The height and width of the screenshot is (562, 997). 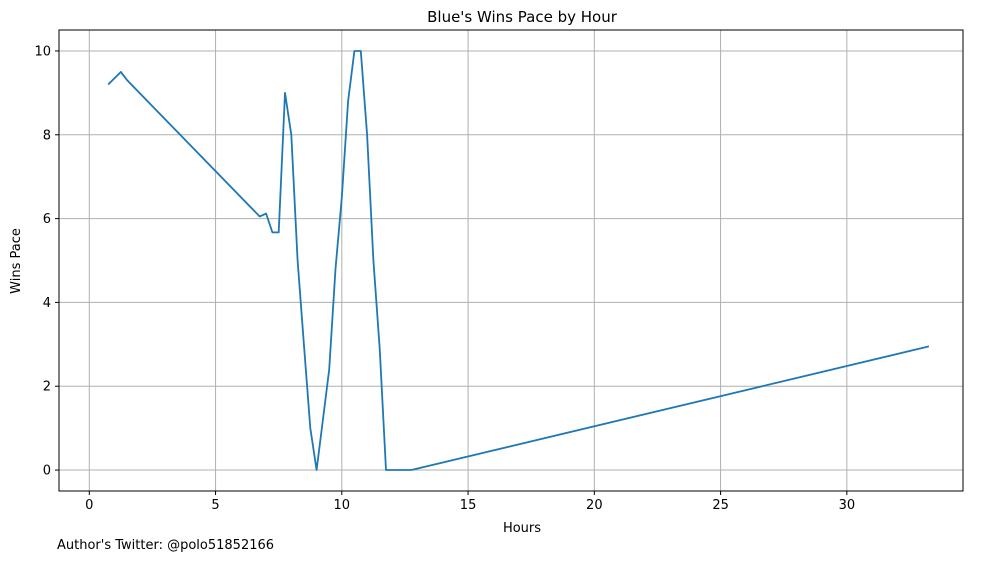 What do you see at coordinates (594, 505) in the screenshot?
I see `x-tick-label: 20` at bounding box center [594, 505].